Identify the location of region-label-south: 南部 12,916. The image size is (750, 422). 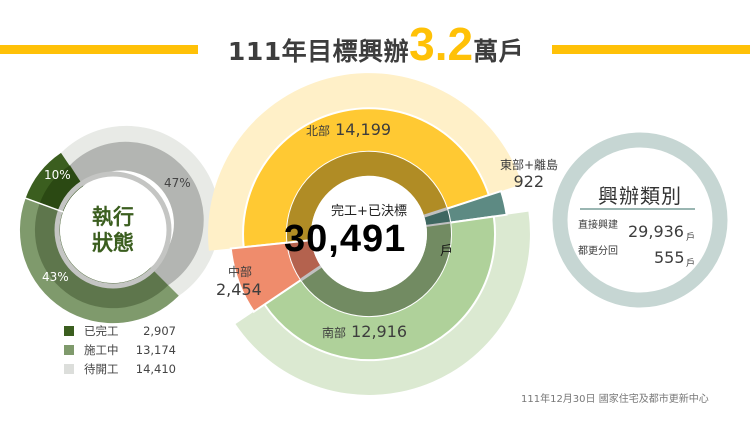
(364, 331).